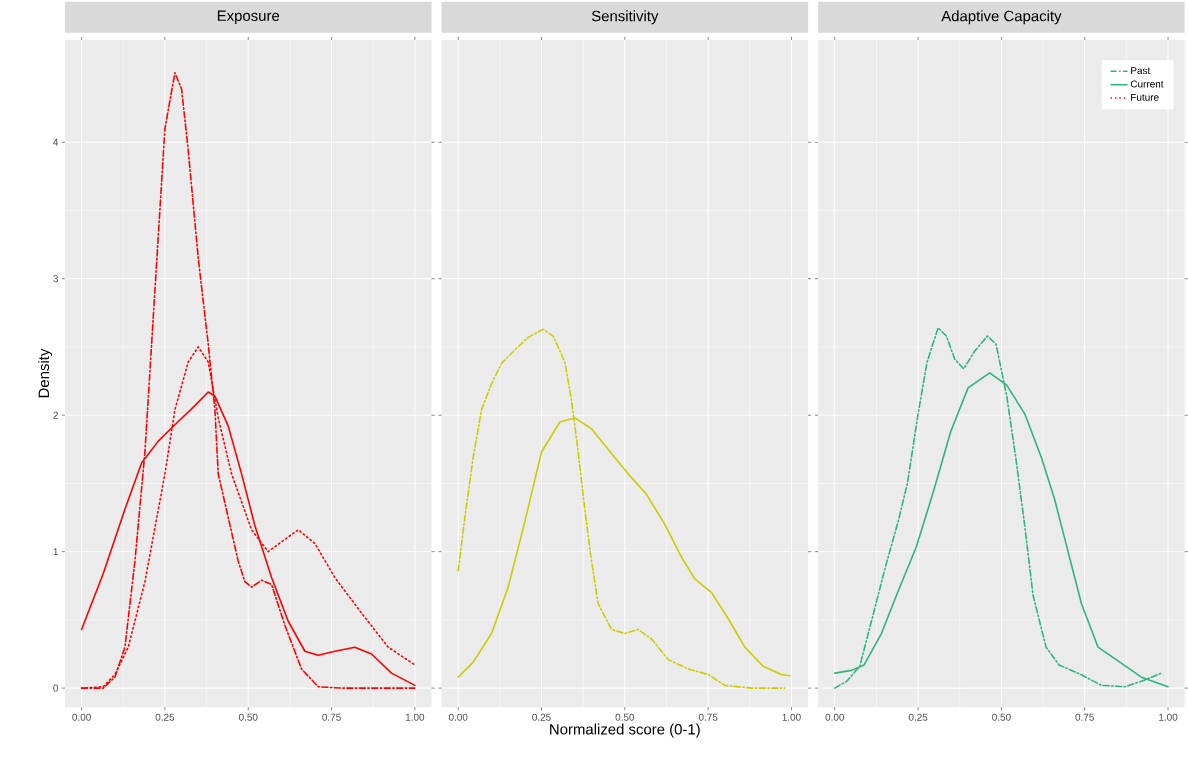 Image resolution: width=1188 pixels, height=763 pixels. What do you see at coordinates (55, 279) in the screenshot?
I see `y-tick-label: 3` at bounding box center [55, 279].